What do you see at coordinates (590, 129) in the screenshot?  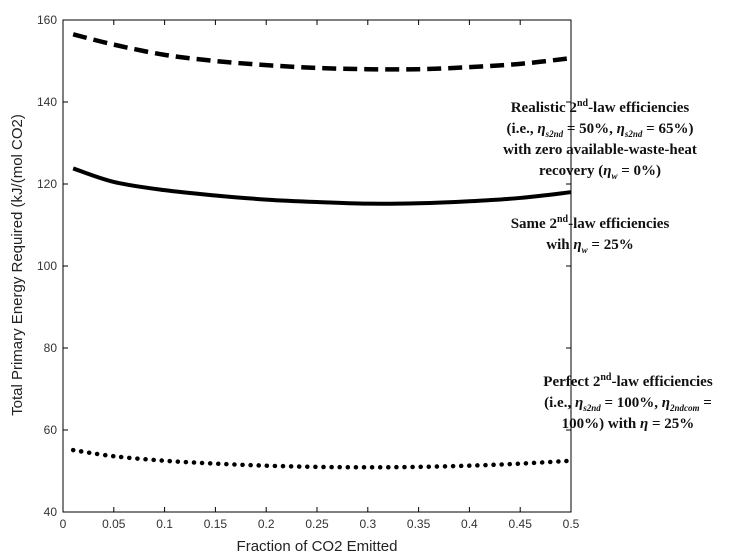 I see `annotation-text: = 50%,` at bounding box center [590, 129].